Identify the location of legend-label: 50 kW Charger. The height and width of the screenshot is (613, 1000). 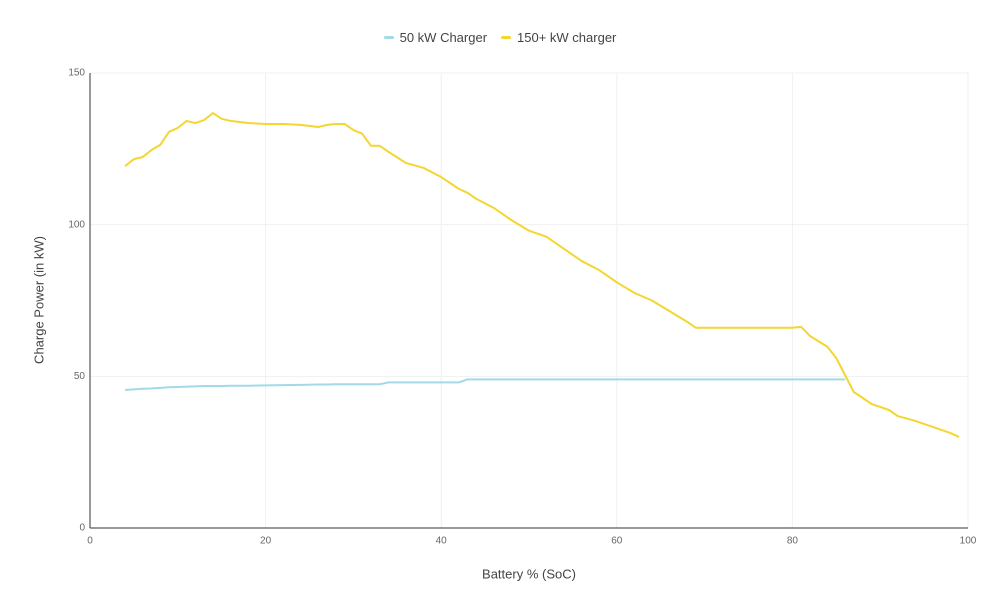
(443, 37).